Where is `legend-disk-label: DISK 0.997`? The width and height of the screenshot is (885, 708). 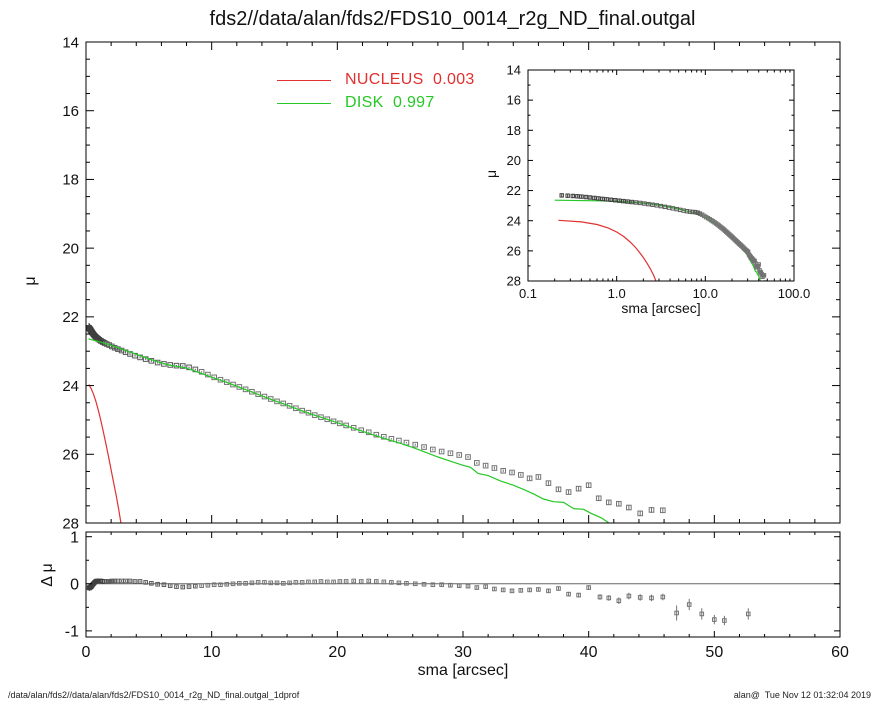 legend-disk-label: DISK 0.997 is located at coordinates (390, 102).